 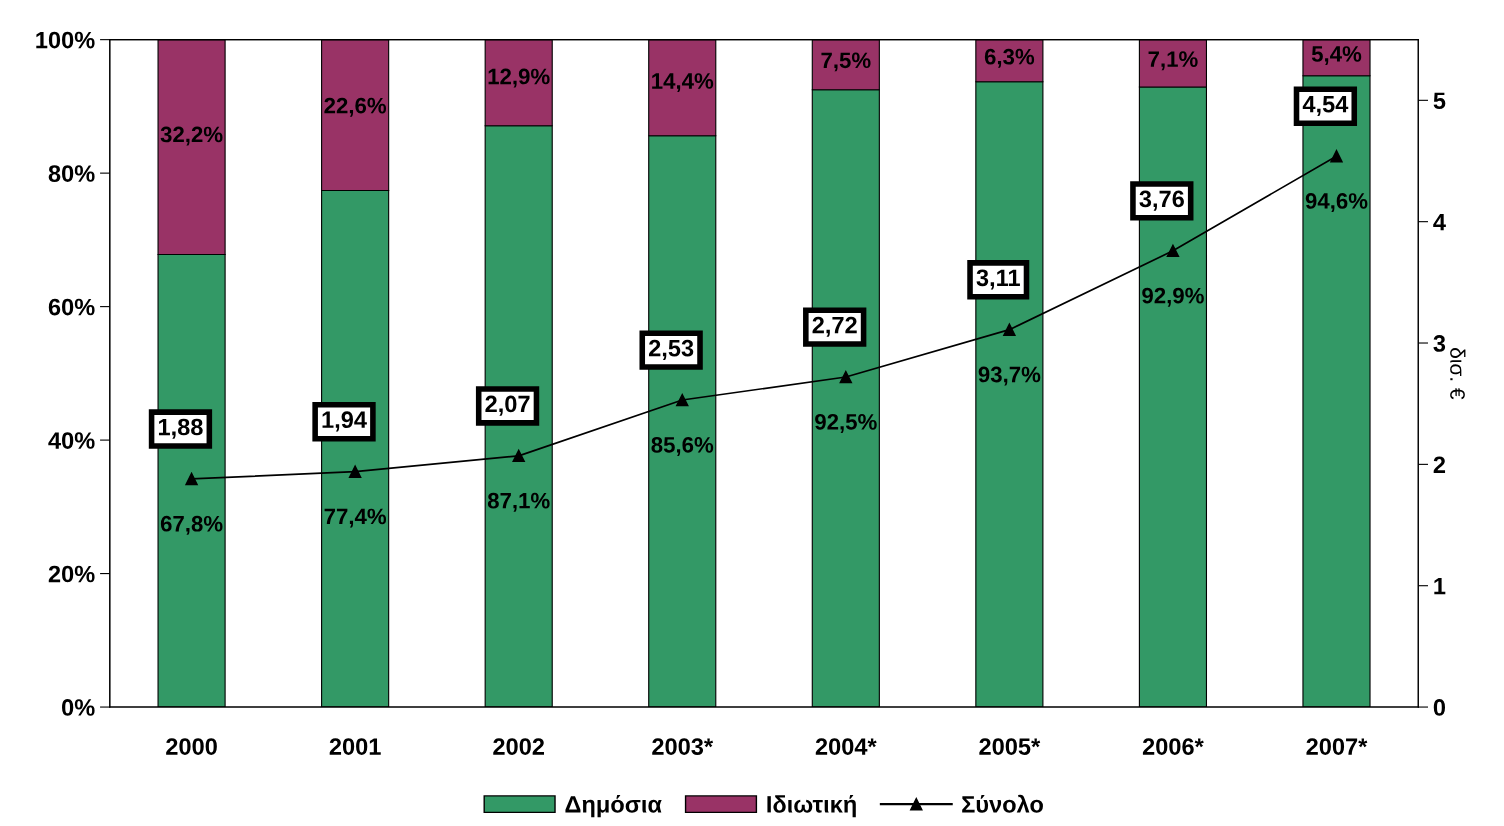 What do you see at coordinates (834, 326) in the screenshot?
I see `data-label: 2,72` at bounding box center [834, 326].